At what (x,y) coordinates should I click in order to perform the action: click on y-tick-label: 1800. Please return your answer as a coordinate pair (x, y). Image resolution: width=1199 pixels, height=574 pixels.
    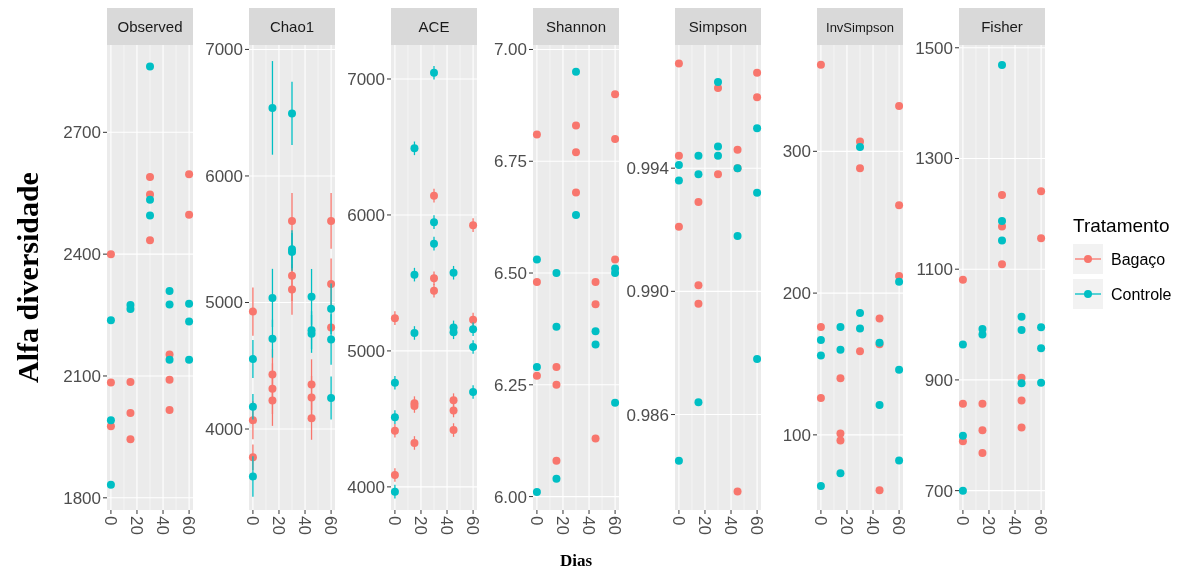
    Looking at the image, I should click on (82, 498).